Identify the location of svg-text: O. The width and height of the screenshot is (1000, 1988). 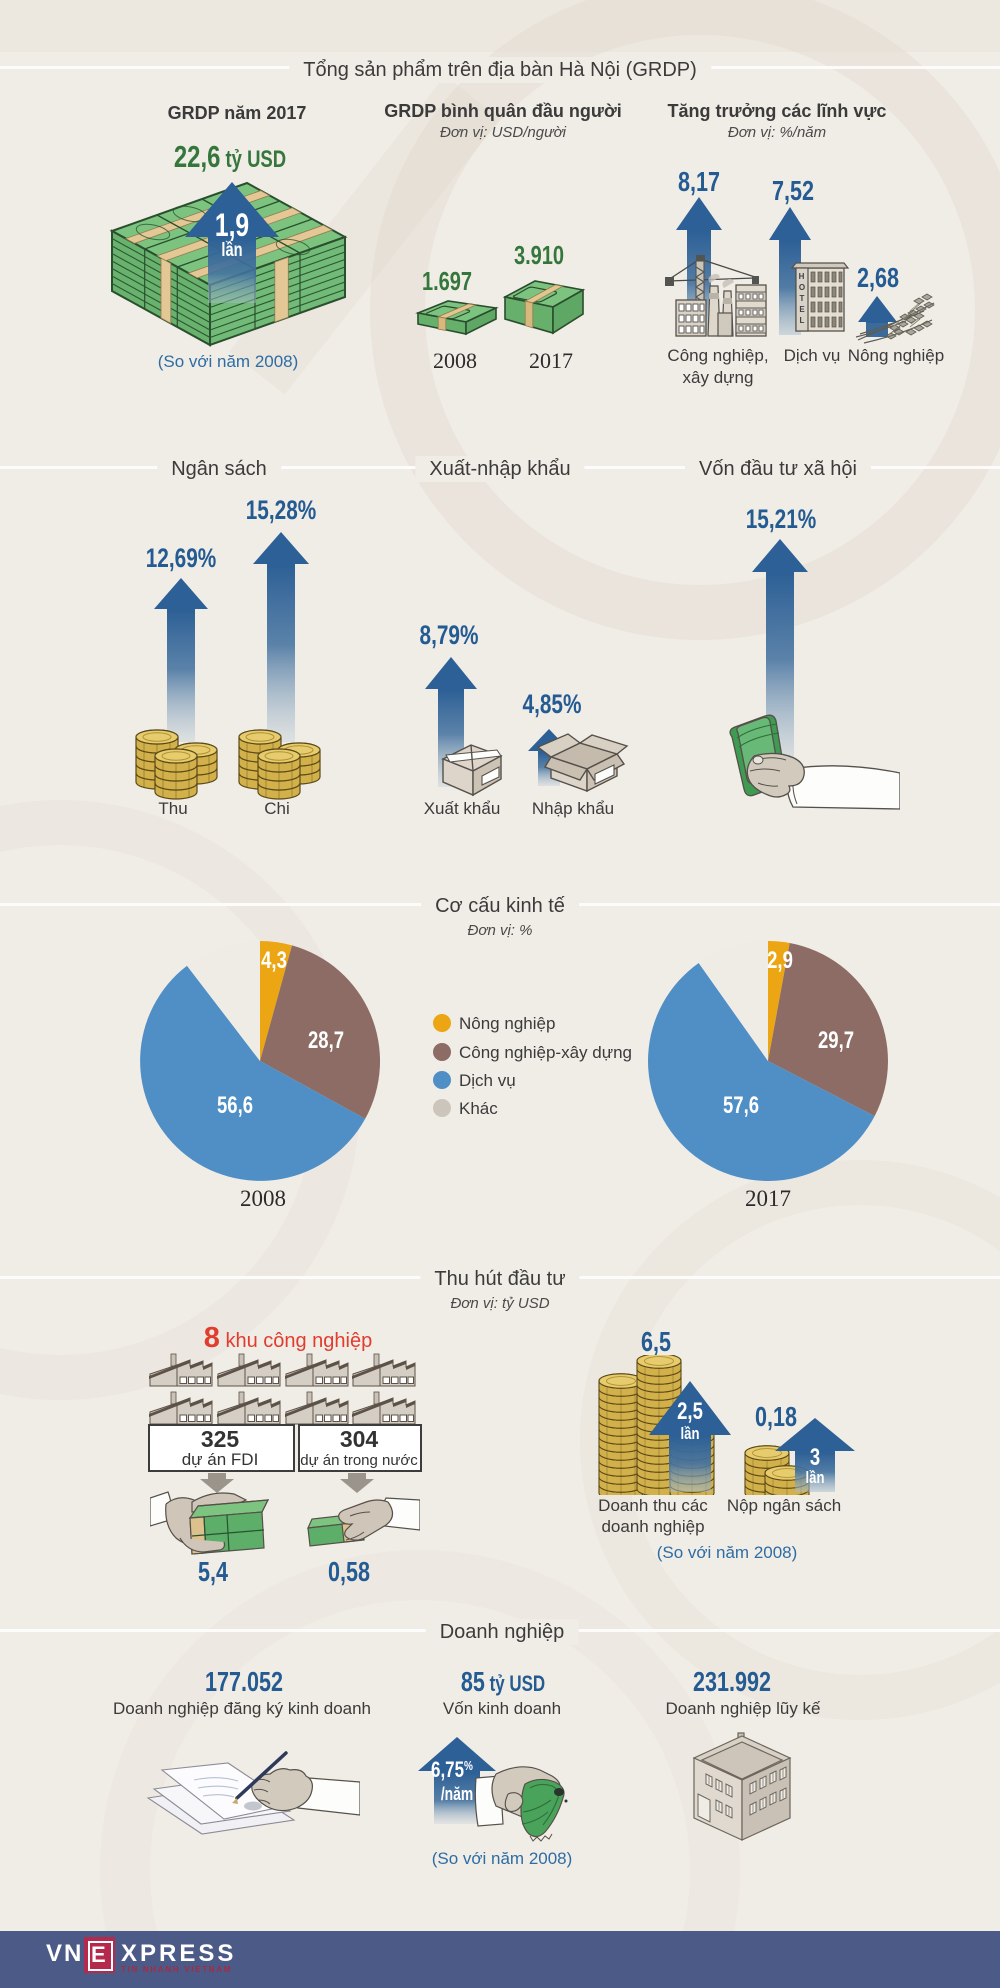
(802, 287).